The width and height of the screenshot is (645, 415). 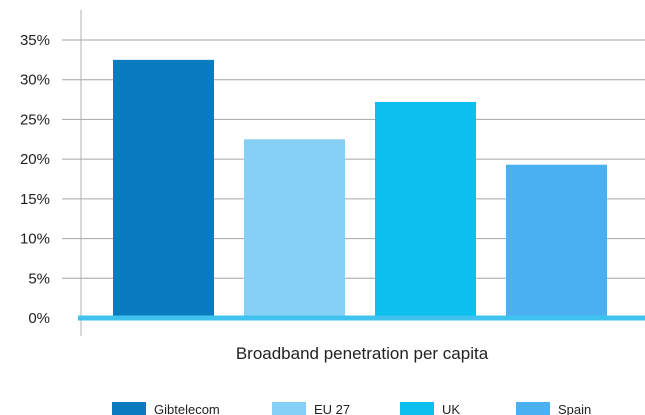 What do you see at coordinates (332, 408) in the screenshot?
I see `legend-label: EU 27` at bounding box center [332, 408].